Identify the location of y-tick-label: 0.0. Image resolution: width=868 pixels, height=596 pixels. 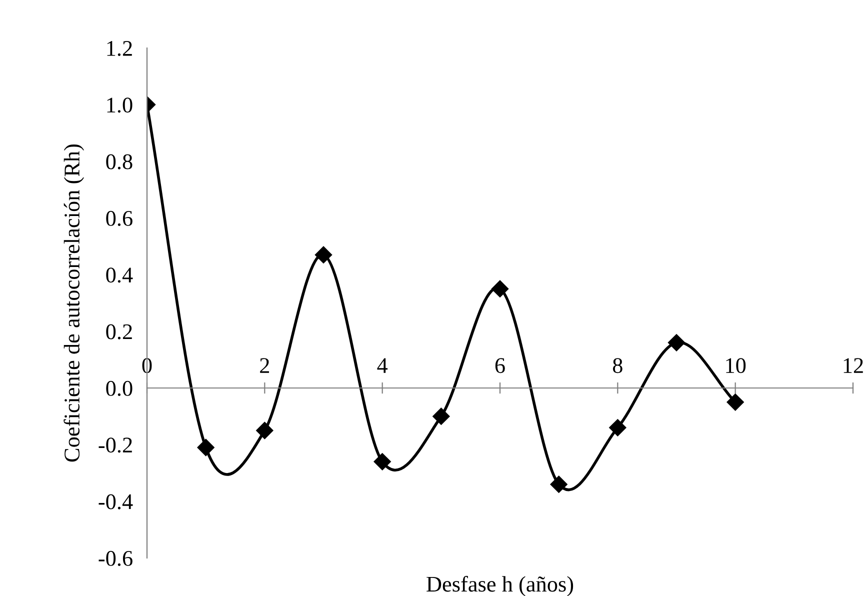
(119, 388).